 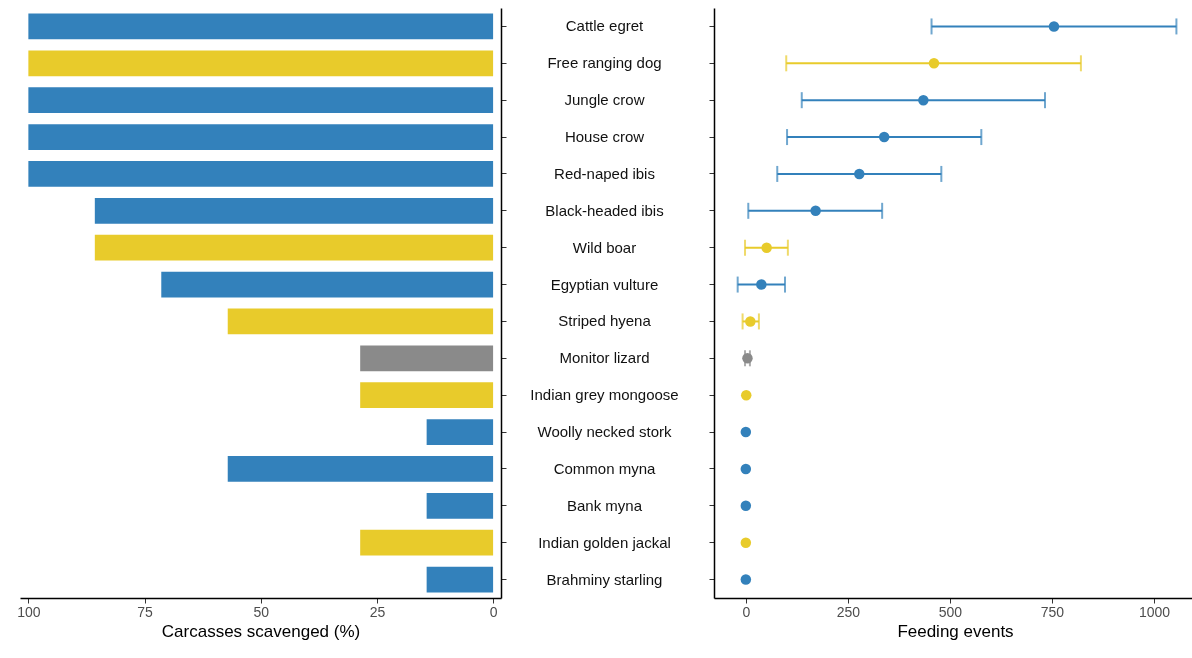 I want to click on x-tick-label: 25, so click(x=377, y=611).